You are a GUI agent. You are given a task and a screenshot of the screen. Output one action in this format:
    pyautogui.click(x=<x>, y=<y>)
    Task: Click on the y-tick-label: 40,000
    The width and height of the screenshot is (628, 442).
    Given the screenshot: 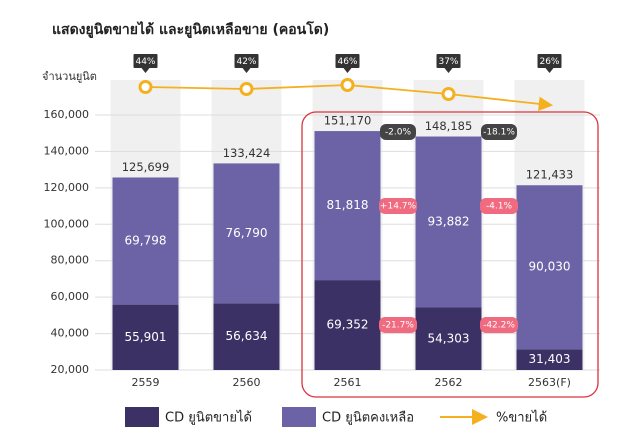 What is the action you would take?
    pyautogui.click(x=70, y=333)
    